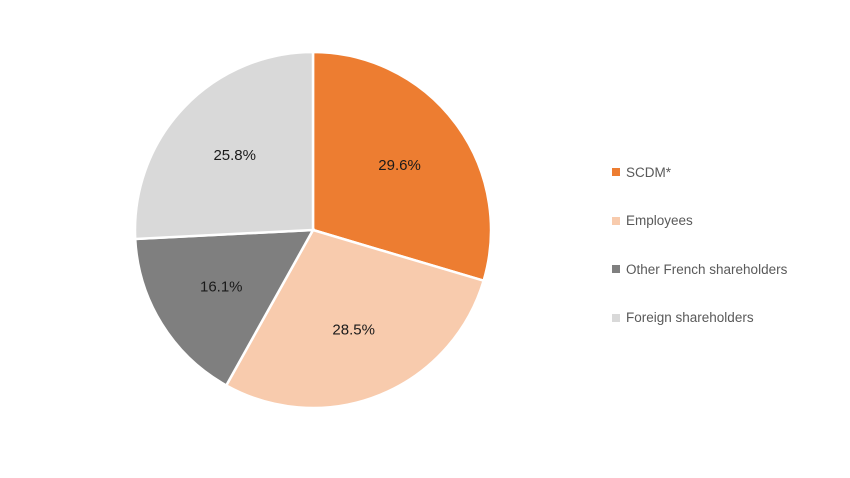 The height and width of the screenshot is (478, 850). Describe the element at coordinates (234, 155) in the screenshot. I see `data-label-foreign-shareholders: 25.8%` at that location.